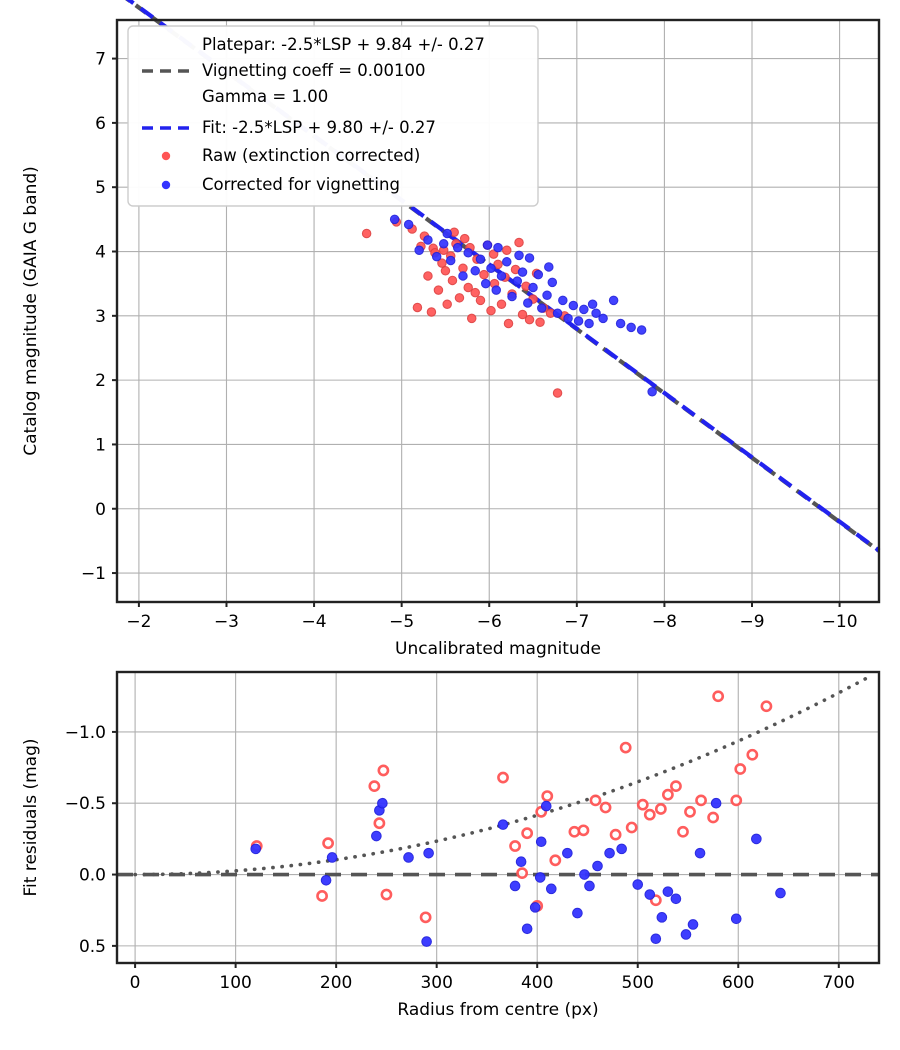 This screenshot has height=1050, width=900. I want to click on legend-label-4: Raw (extinction corrected), so click(311, 155).